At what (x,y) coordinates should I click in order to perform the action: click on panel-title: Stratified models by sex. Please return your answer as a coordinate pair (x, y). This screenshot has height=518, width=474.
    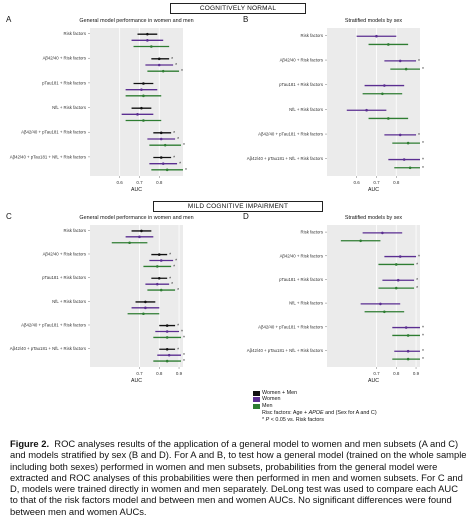
    Looking at the image, I should click on (374, 21).